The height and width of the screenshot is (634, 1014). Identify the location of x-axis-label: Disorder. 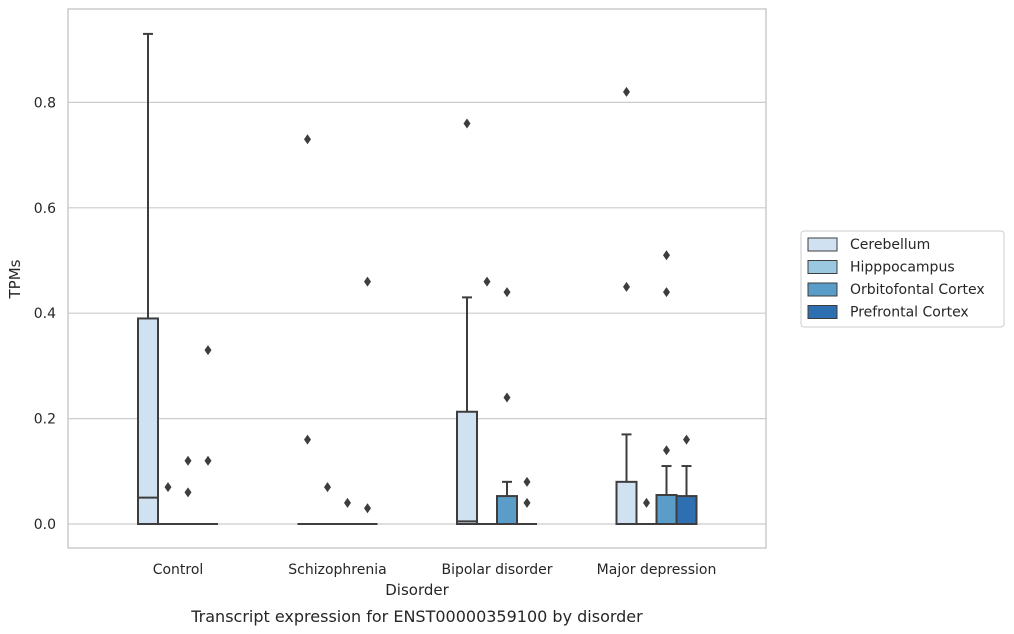
(417, 590).